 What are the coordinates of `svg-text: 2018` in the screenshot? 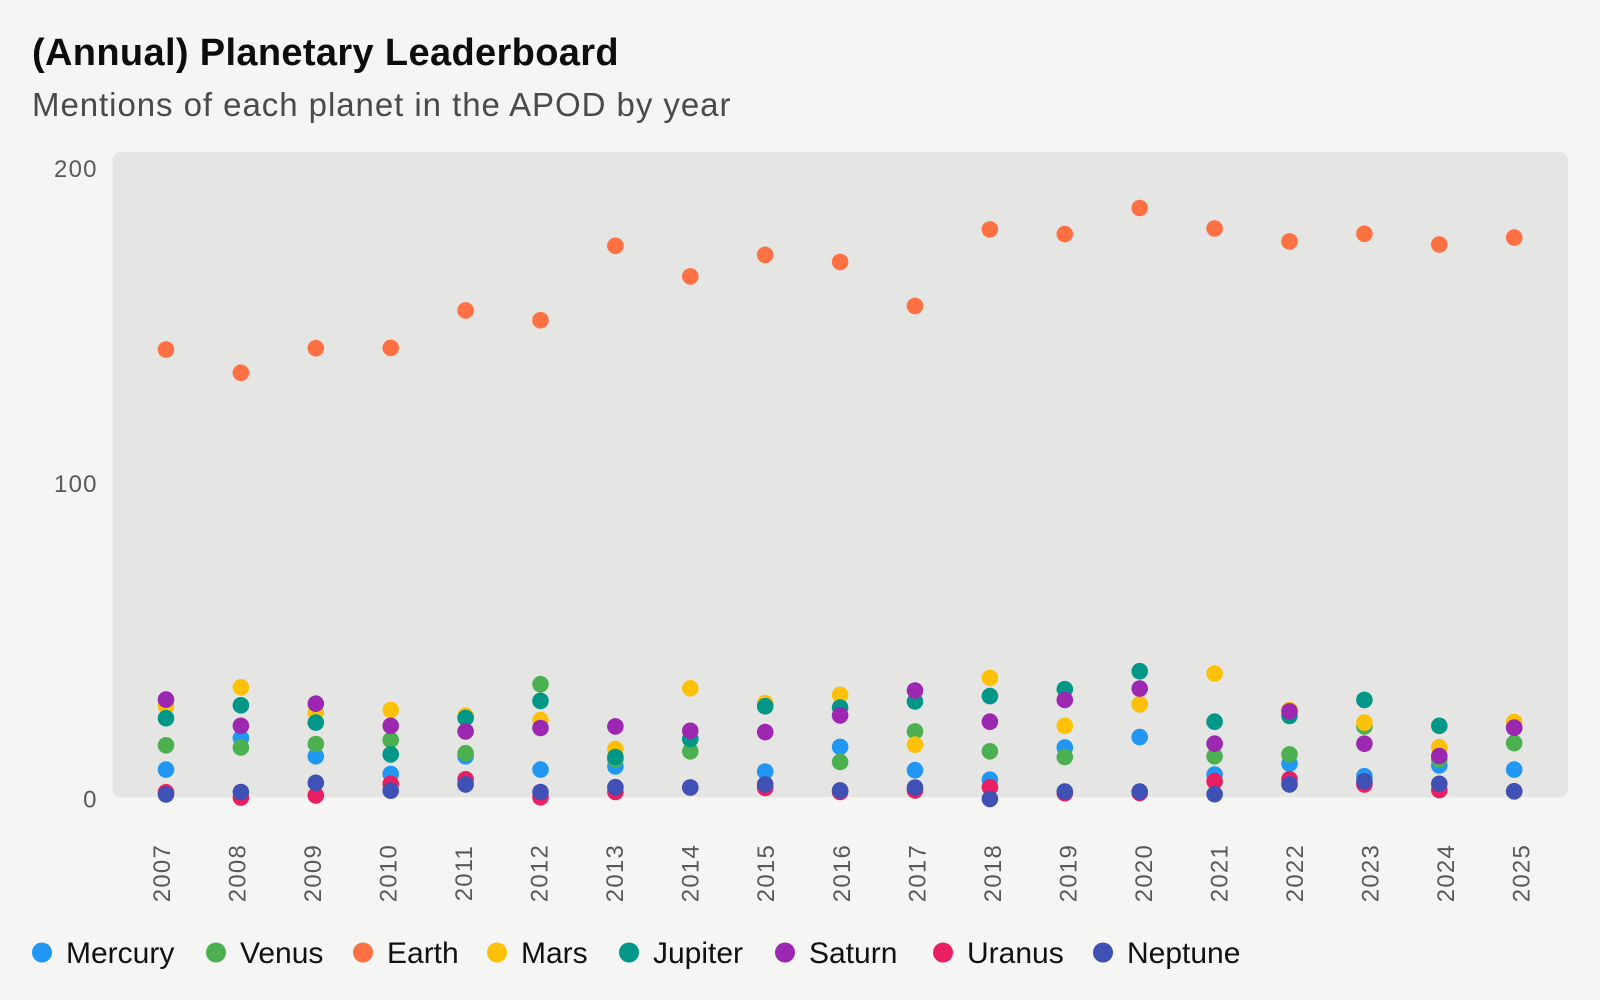 It's located at (993, 873).